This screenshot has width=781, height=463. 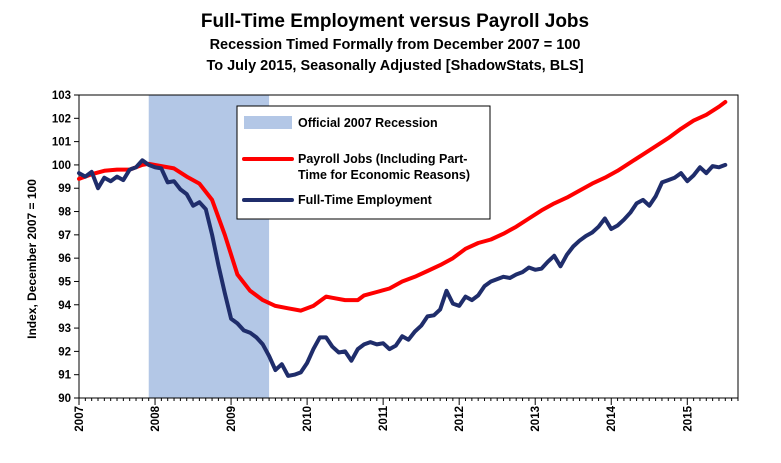 I want to click on legend-swatch-recession, so click(x=268, y=122).